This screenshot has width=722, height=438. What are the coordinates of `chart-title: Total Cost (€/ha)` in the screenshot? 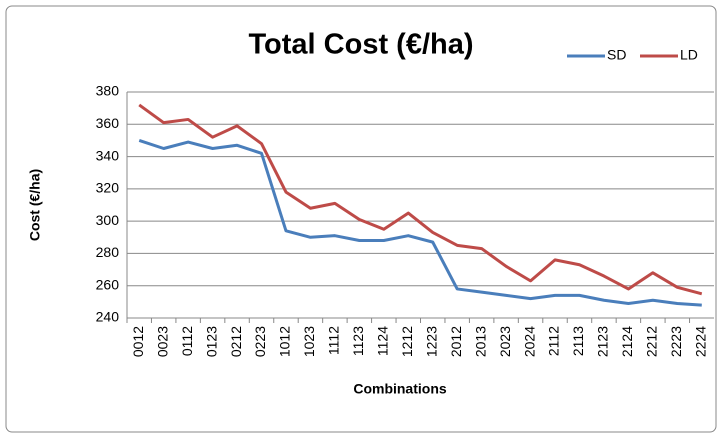 It's located at (360, 45).